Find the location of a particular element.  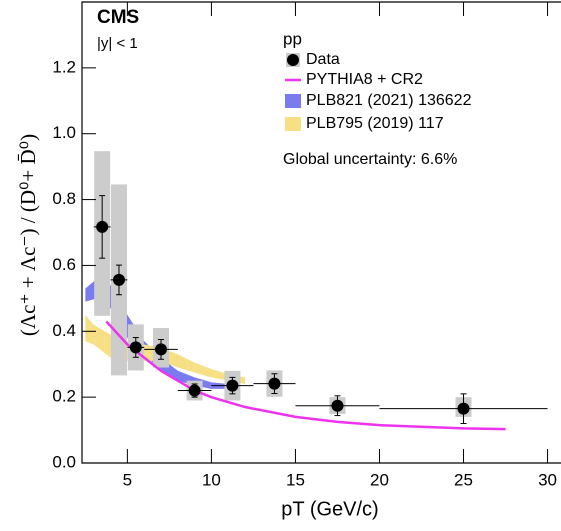

x-axis-label: pT (GeV/c) is located at coordinates (329, 509).